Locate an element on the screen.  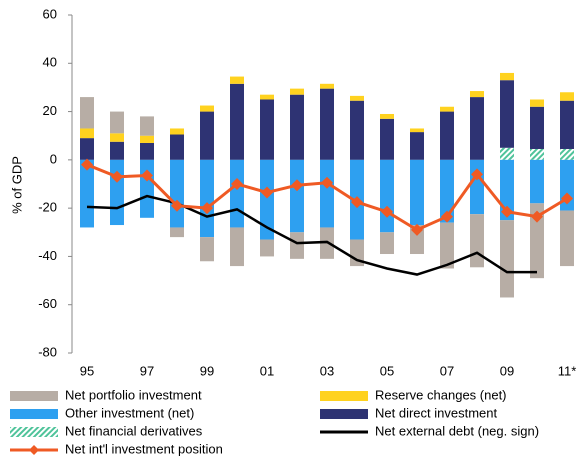
y-tick-label: -40 is located at coordinates (47, 255).